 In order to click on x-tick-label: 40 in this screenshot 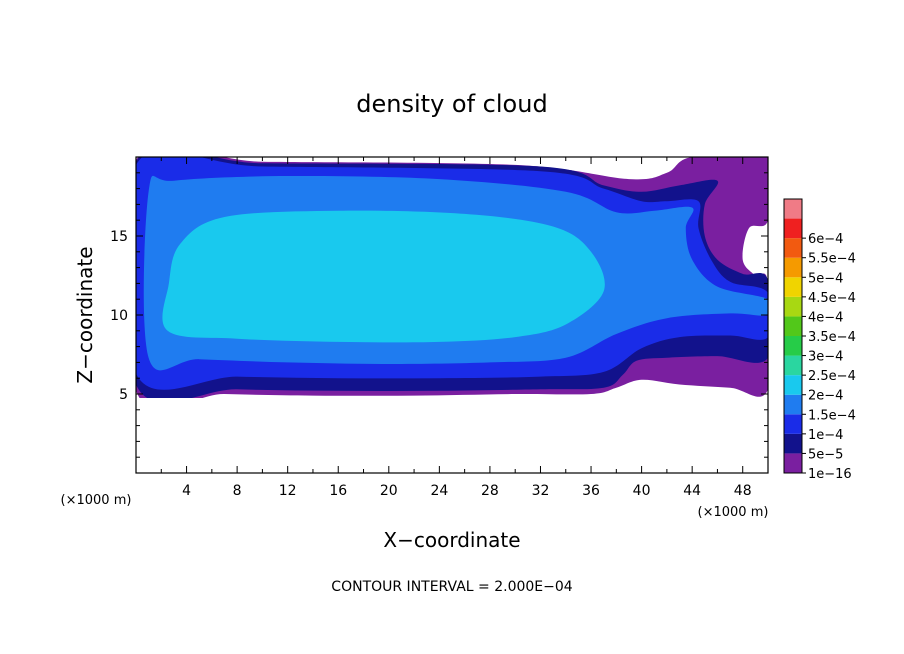, I will do `click(642, 491)`.